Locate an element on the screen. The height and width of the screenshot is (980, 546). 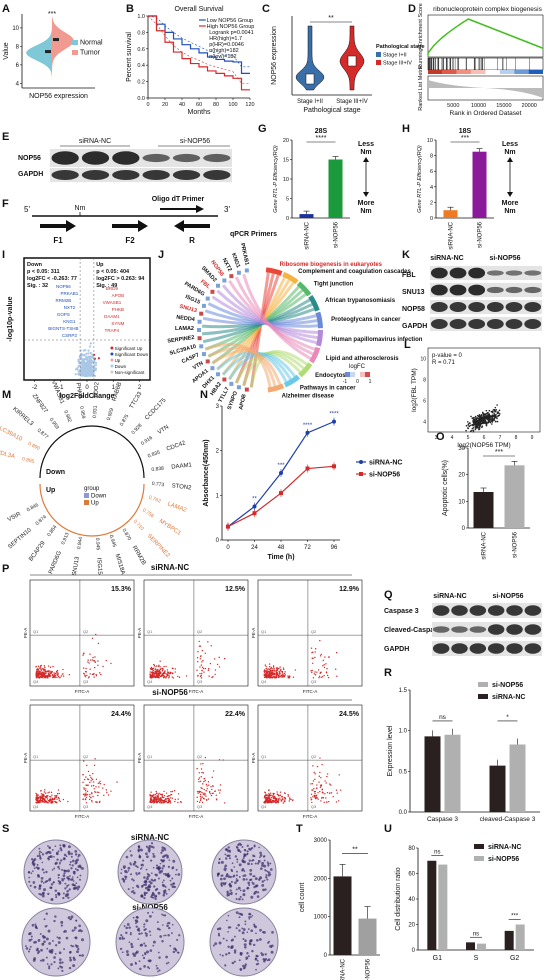
gene-label: RAB6B is located at coordinates (118, 392).